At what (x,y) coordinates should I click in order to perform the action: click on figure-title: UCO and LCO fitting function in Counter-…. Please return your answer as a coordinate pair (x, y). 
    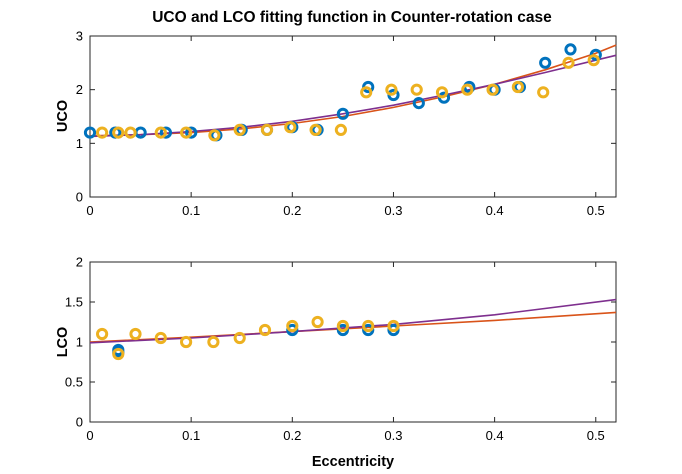
    Looking at the image, I should click on (352, 17).